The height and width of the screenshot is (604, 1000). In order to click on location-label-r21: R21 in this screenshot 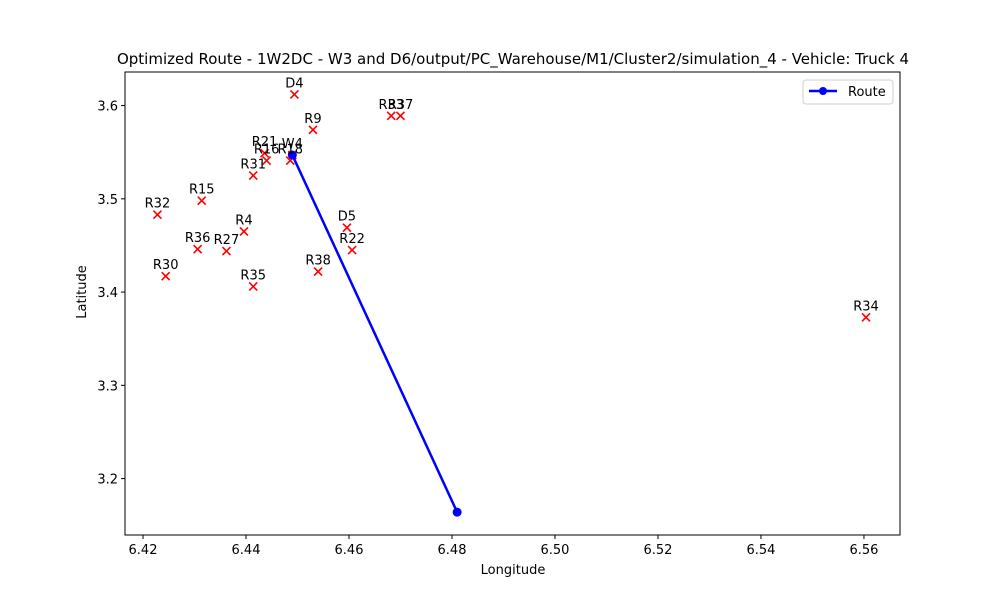, I will do `click(265, 142)`.